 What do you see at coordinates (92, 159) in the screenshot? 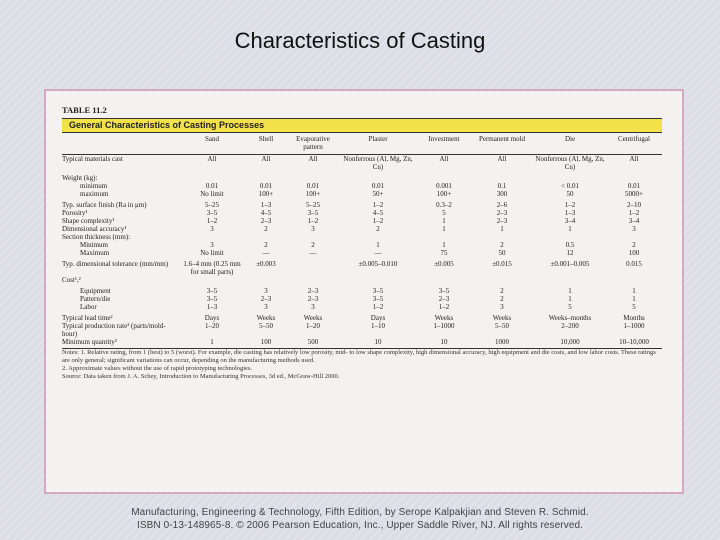
I see `row-label: Typical materials cast` at bounding box center [92, 159].